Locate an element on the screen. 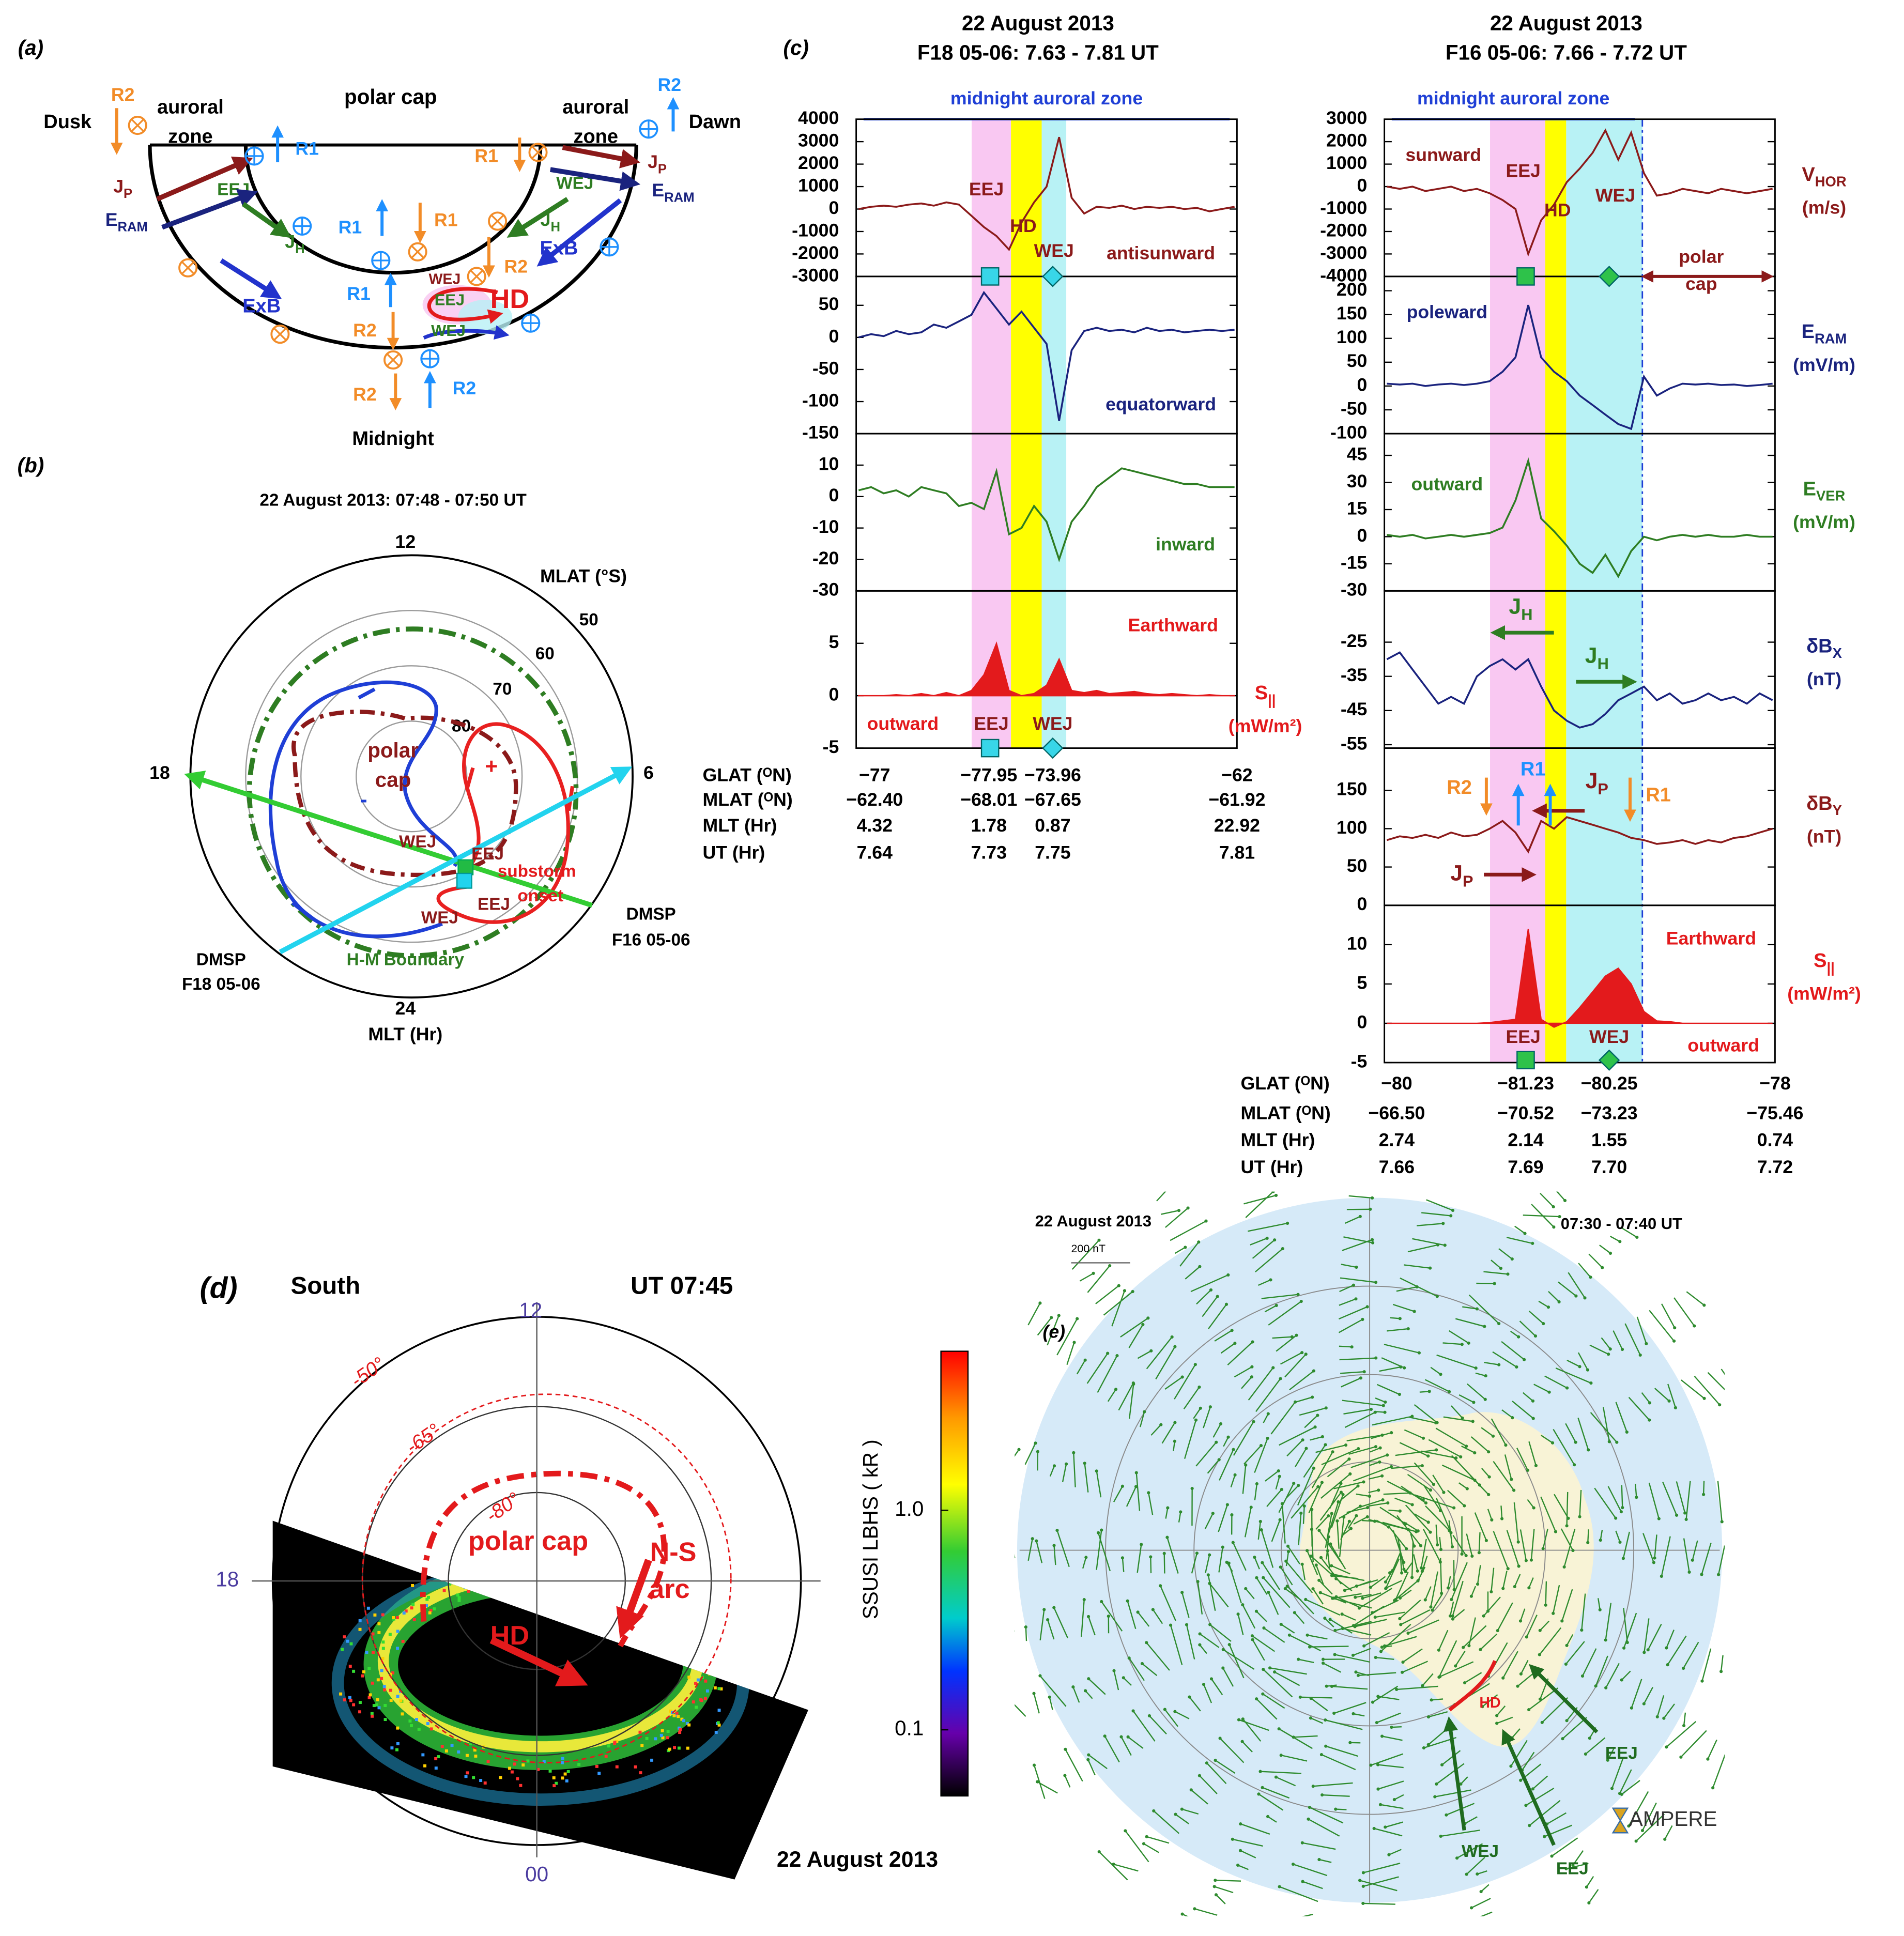  label-sub: P is located at coordinates (662, 169).